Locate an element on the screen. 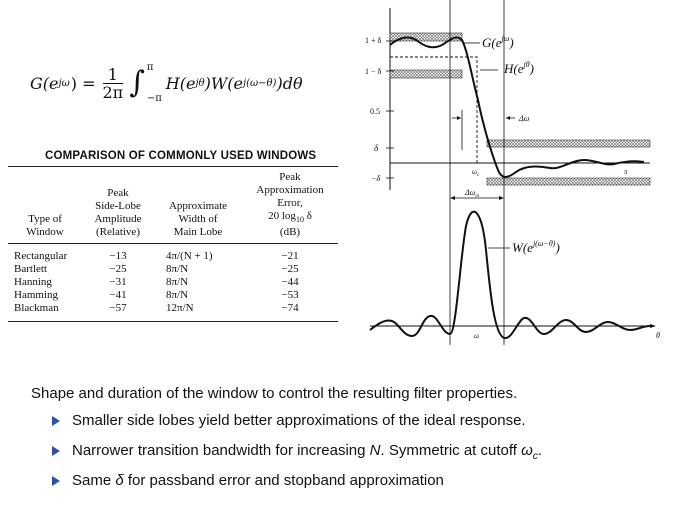  integrand-end: )dθ is located at coordinates (289, 83).